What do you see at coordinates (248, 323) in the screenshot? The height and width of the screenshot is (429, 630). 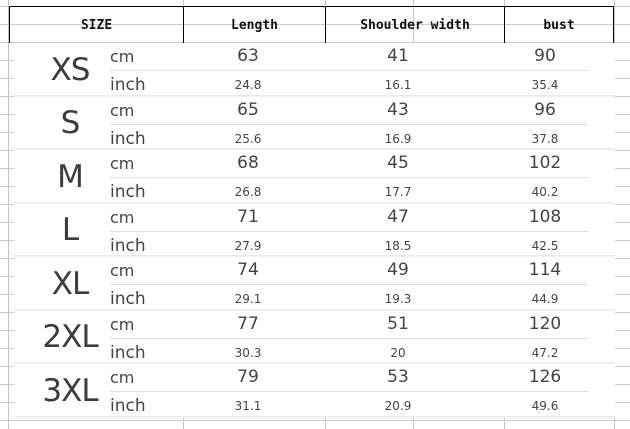 I see `length-value: 77` at bounding box center [248, 323].